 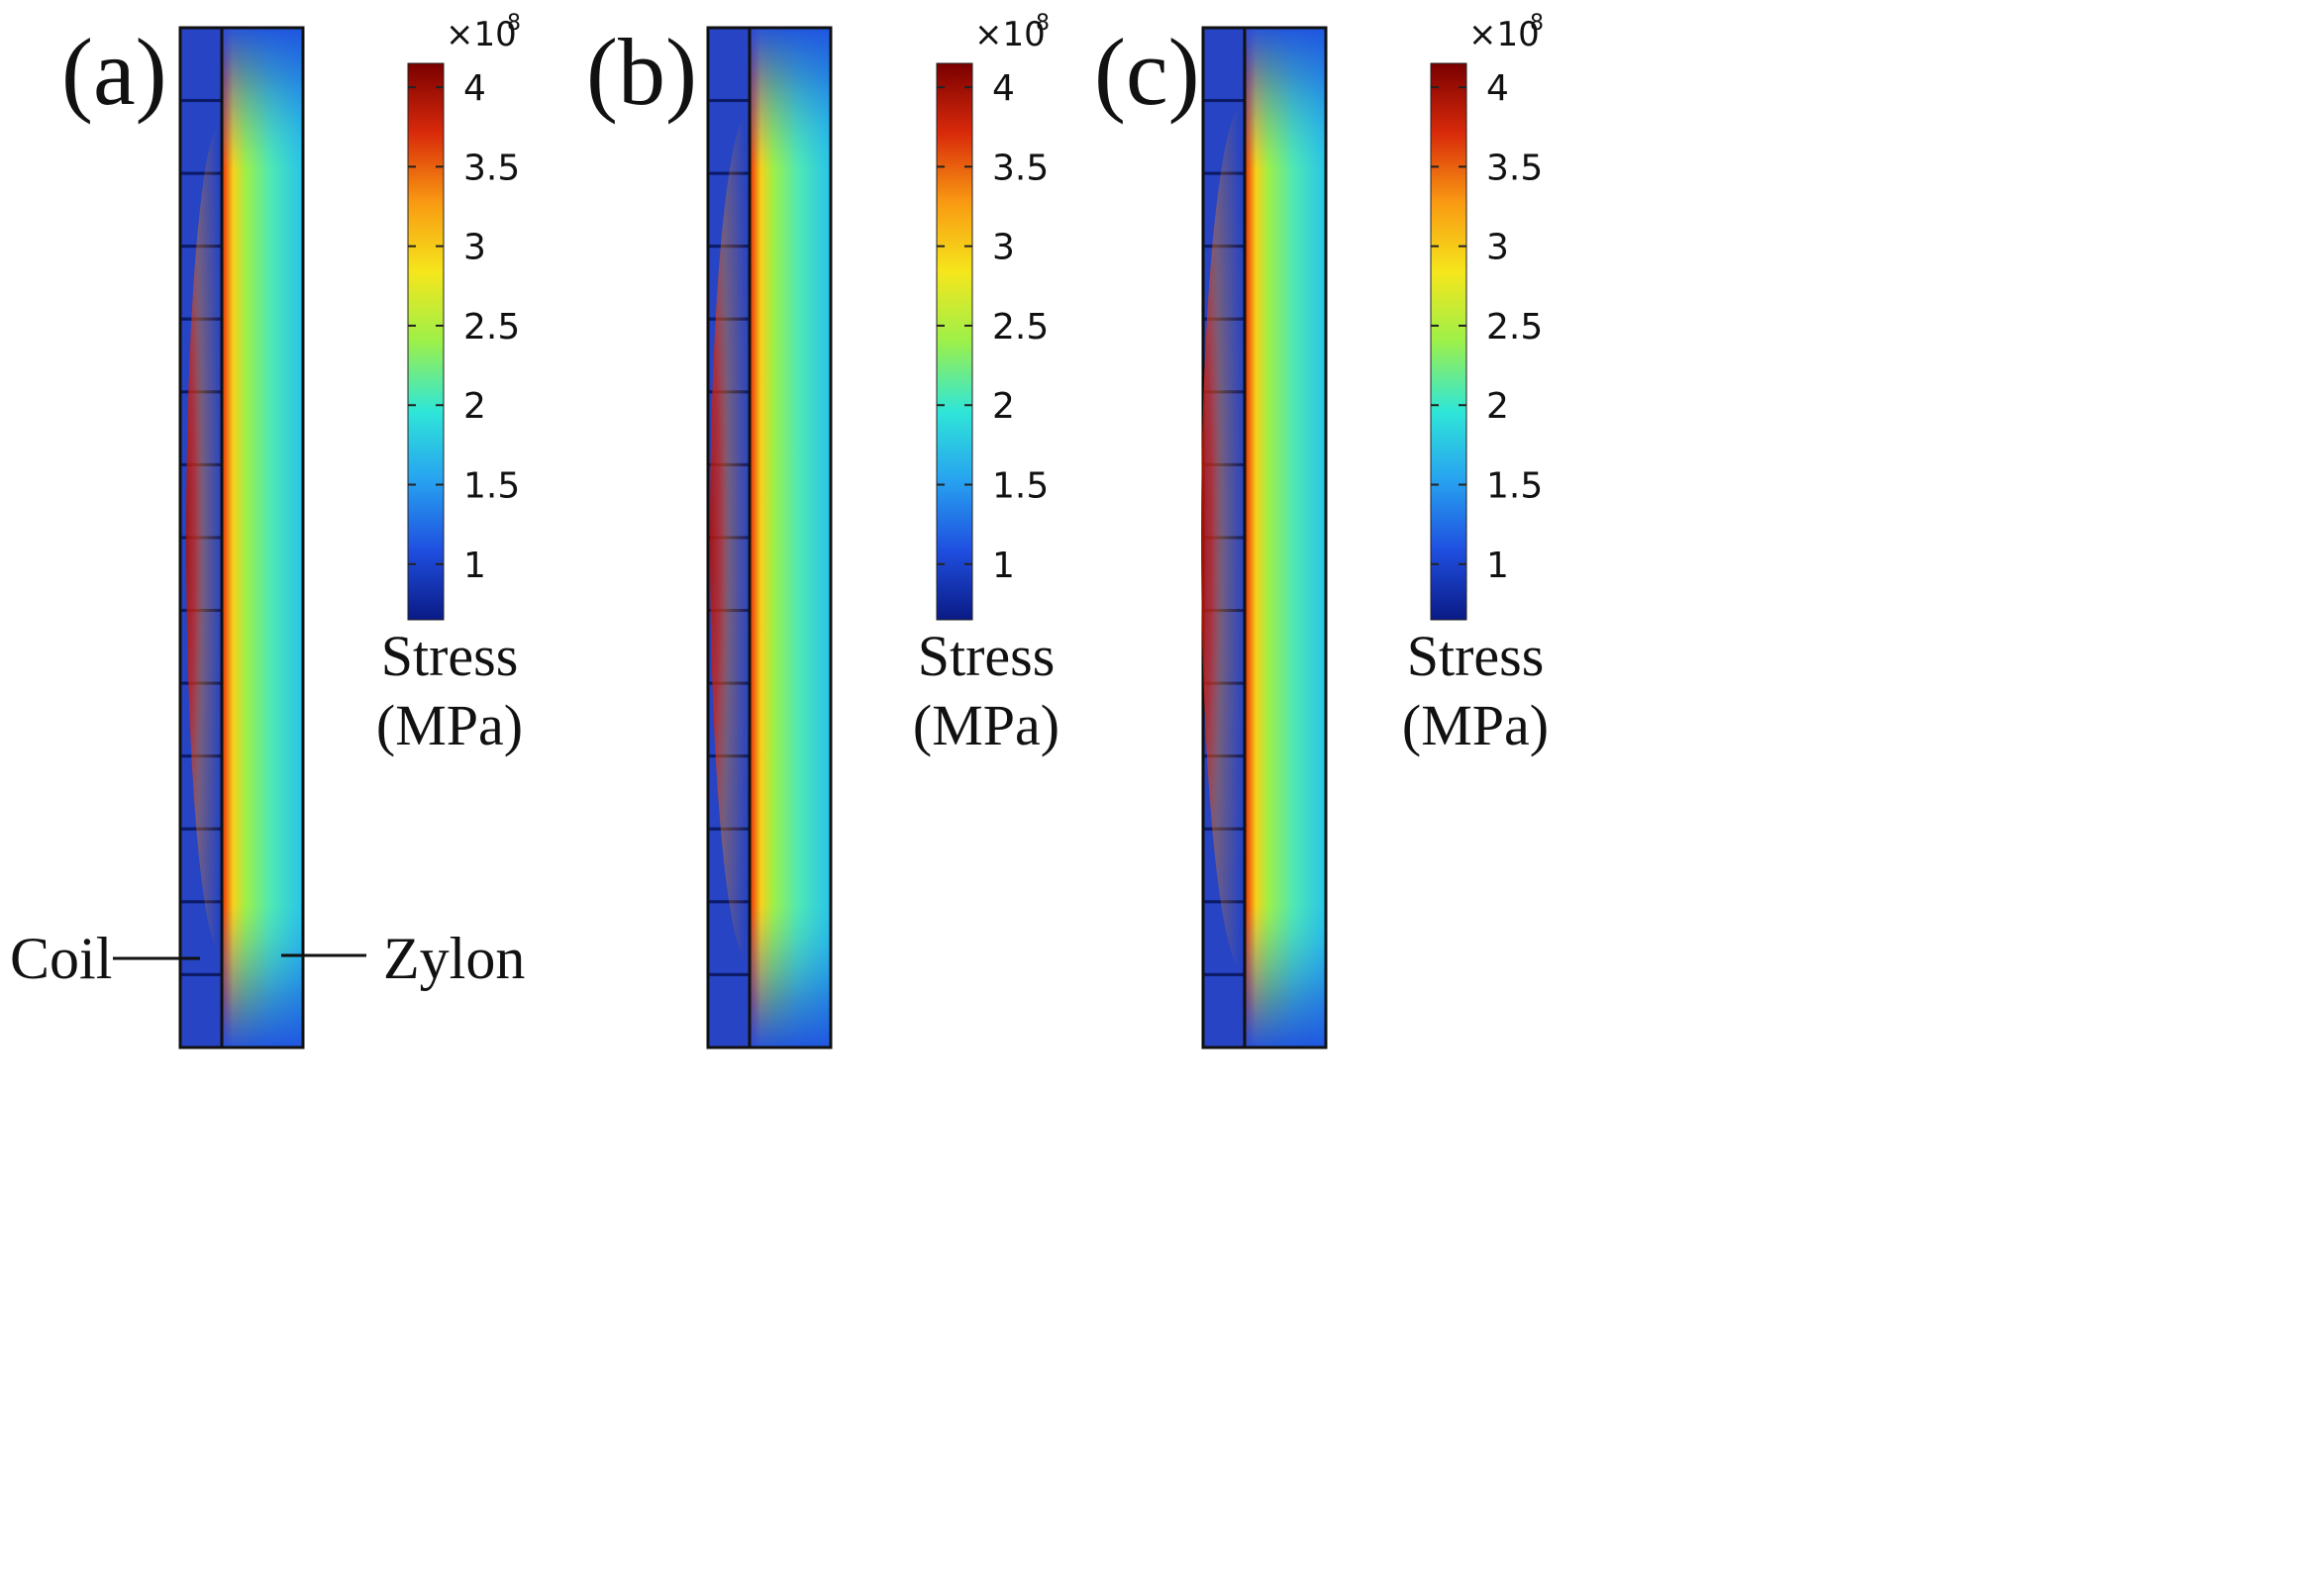 I want to click on panel-label: (a), so click(x=114, y=72).